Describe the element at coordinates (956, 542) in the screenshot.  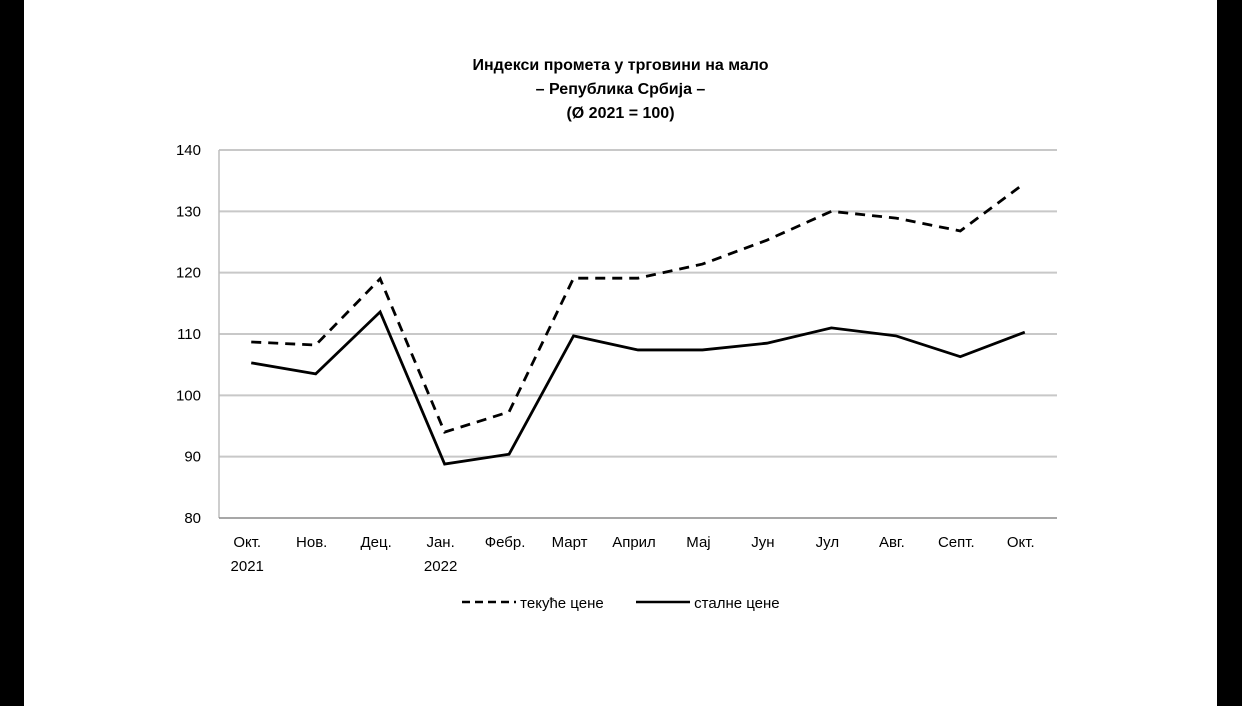
I see `x-tick-label: Септ.` at that location.